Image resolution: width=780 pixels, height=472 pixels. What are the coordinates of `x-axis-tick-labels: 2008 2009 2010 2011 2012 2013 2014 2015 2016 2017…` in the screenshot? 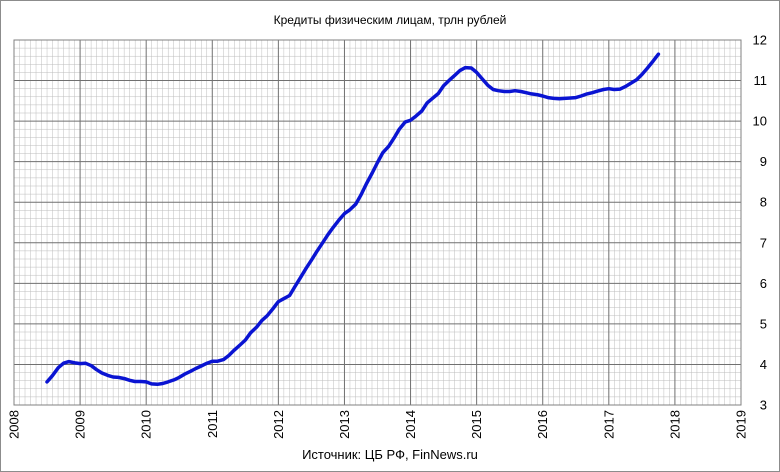 It's located at (378, 424).